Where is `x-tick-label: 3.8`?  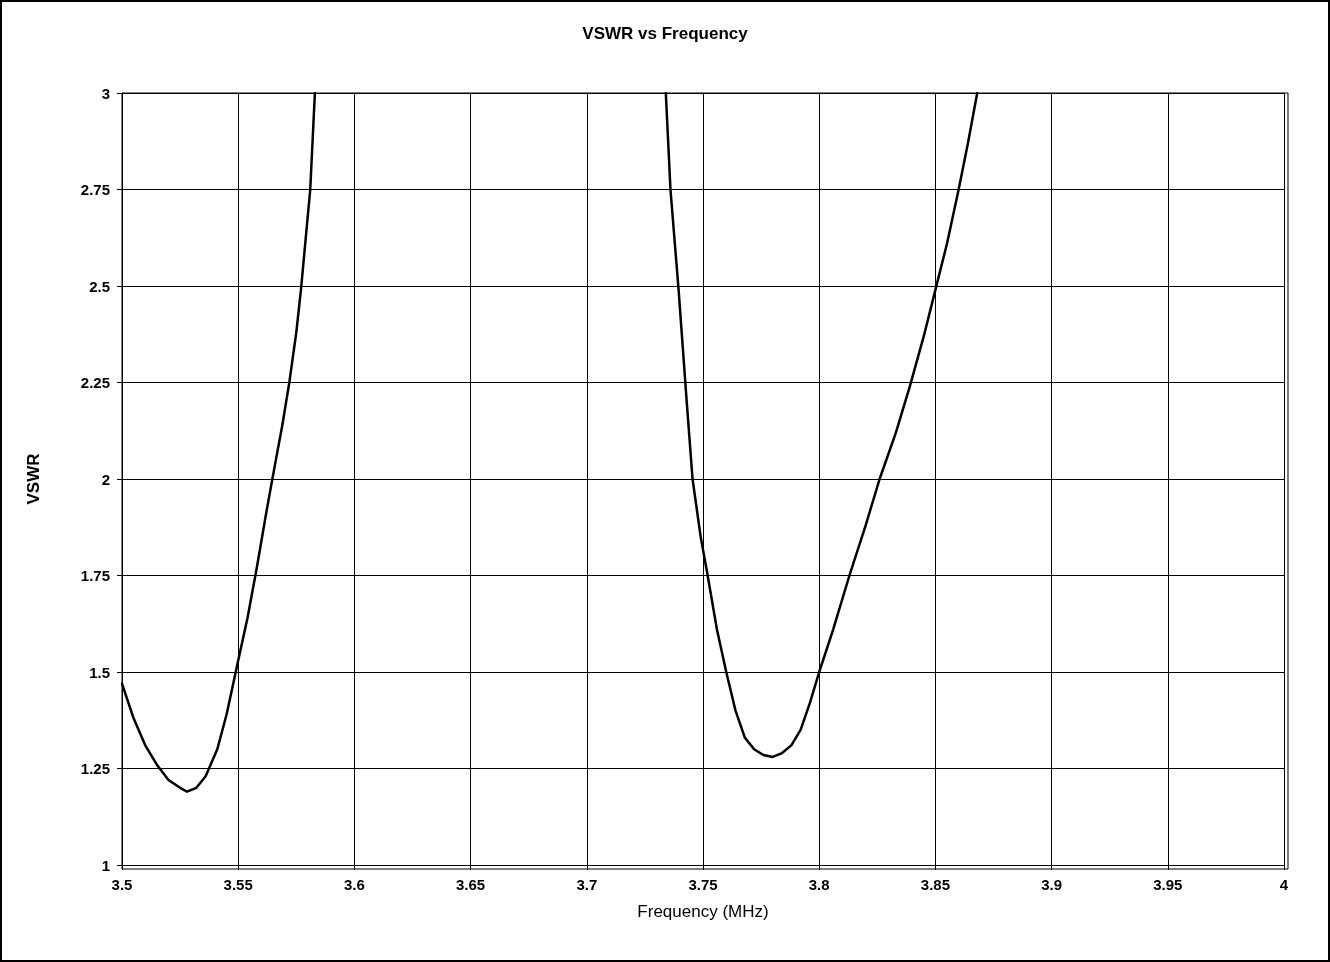 x-tick-label: 3.8 is located at coordinates (819, 884).